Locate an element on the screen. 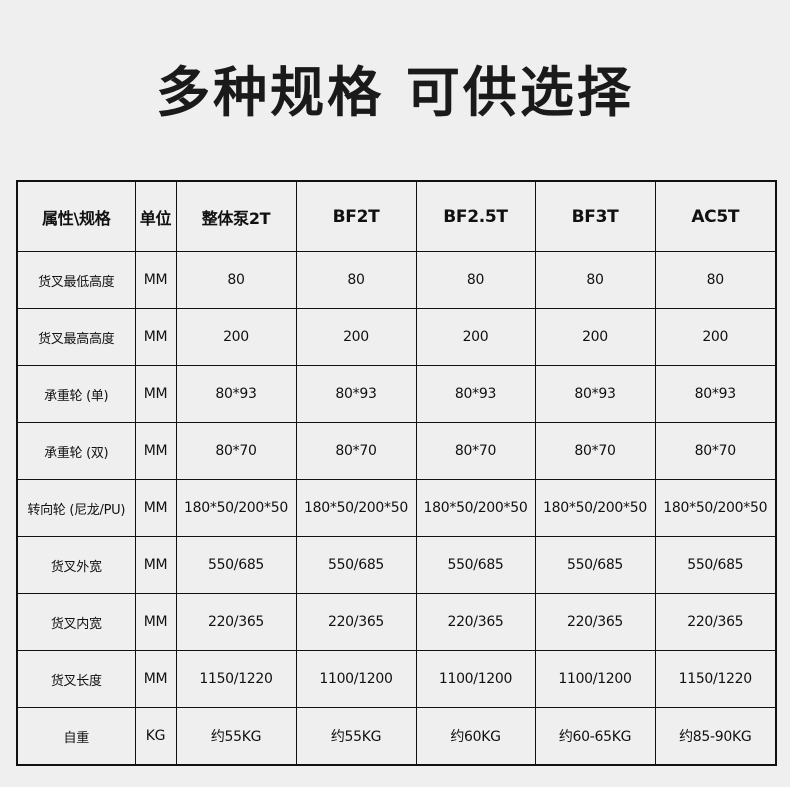 The image size is (790, 787). attribute-cell: 货叉最高高度 is located at coordinates (76, 337).